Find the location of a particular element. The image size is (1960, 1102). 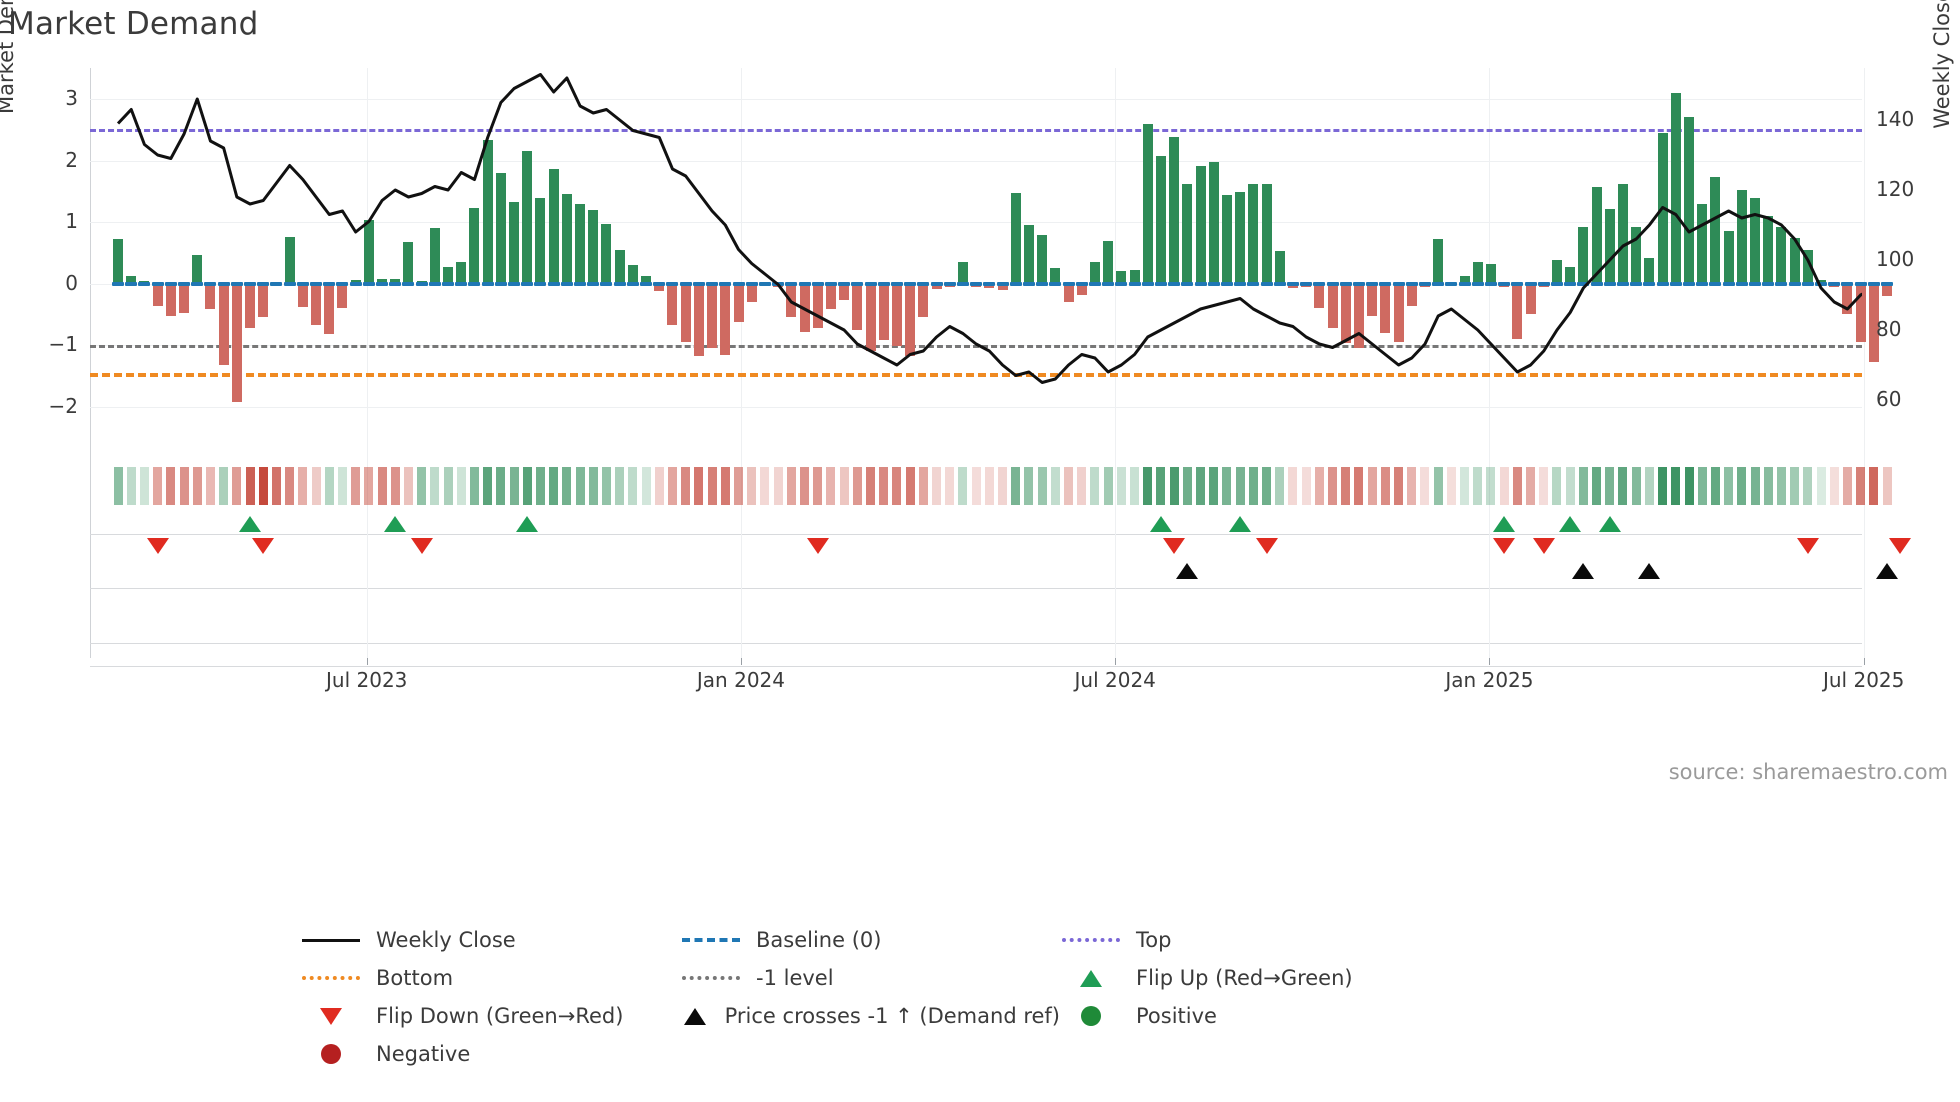

gridline-lower is located at coordinates (976, 534).